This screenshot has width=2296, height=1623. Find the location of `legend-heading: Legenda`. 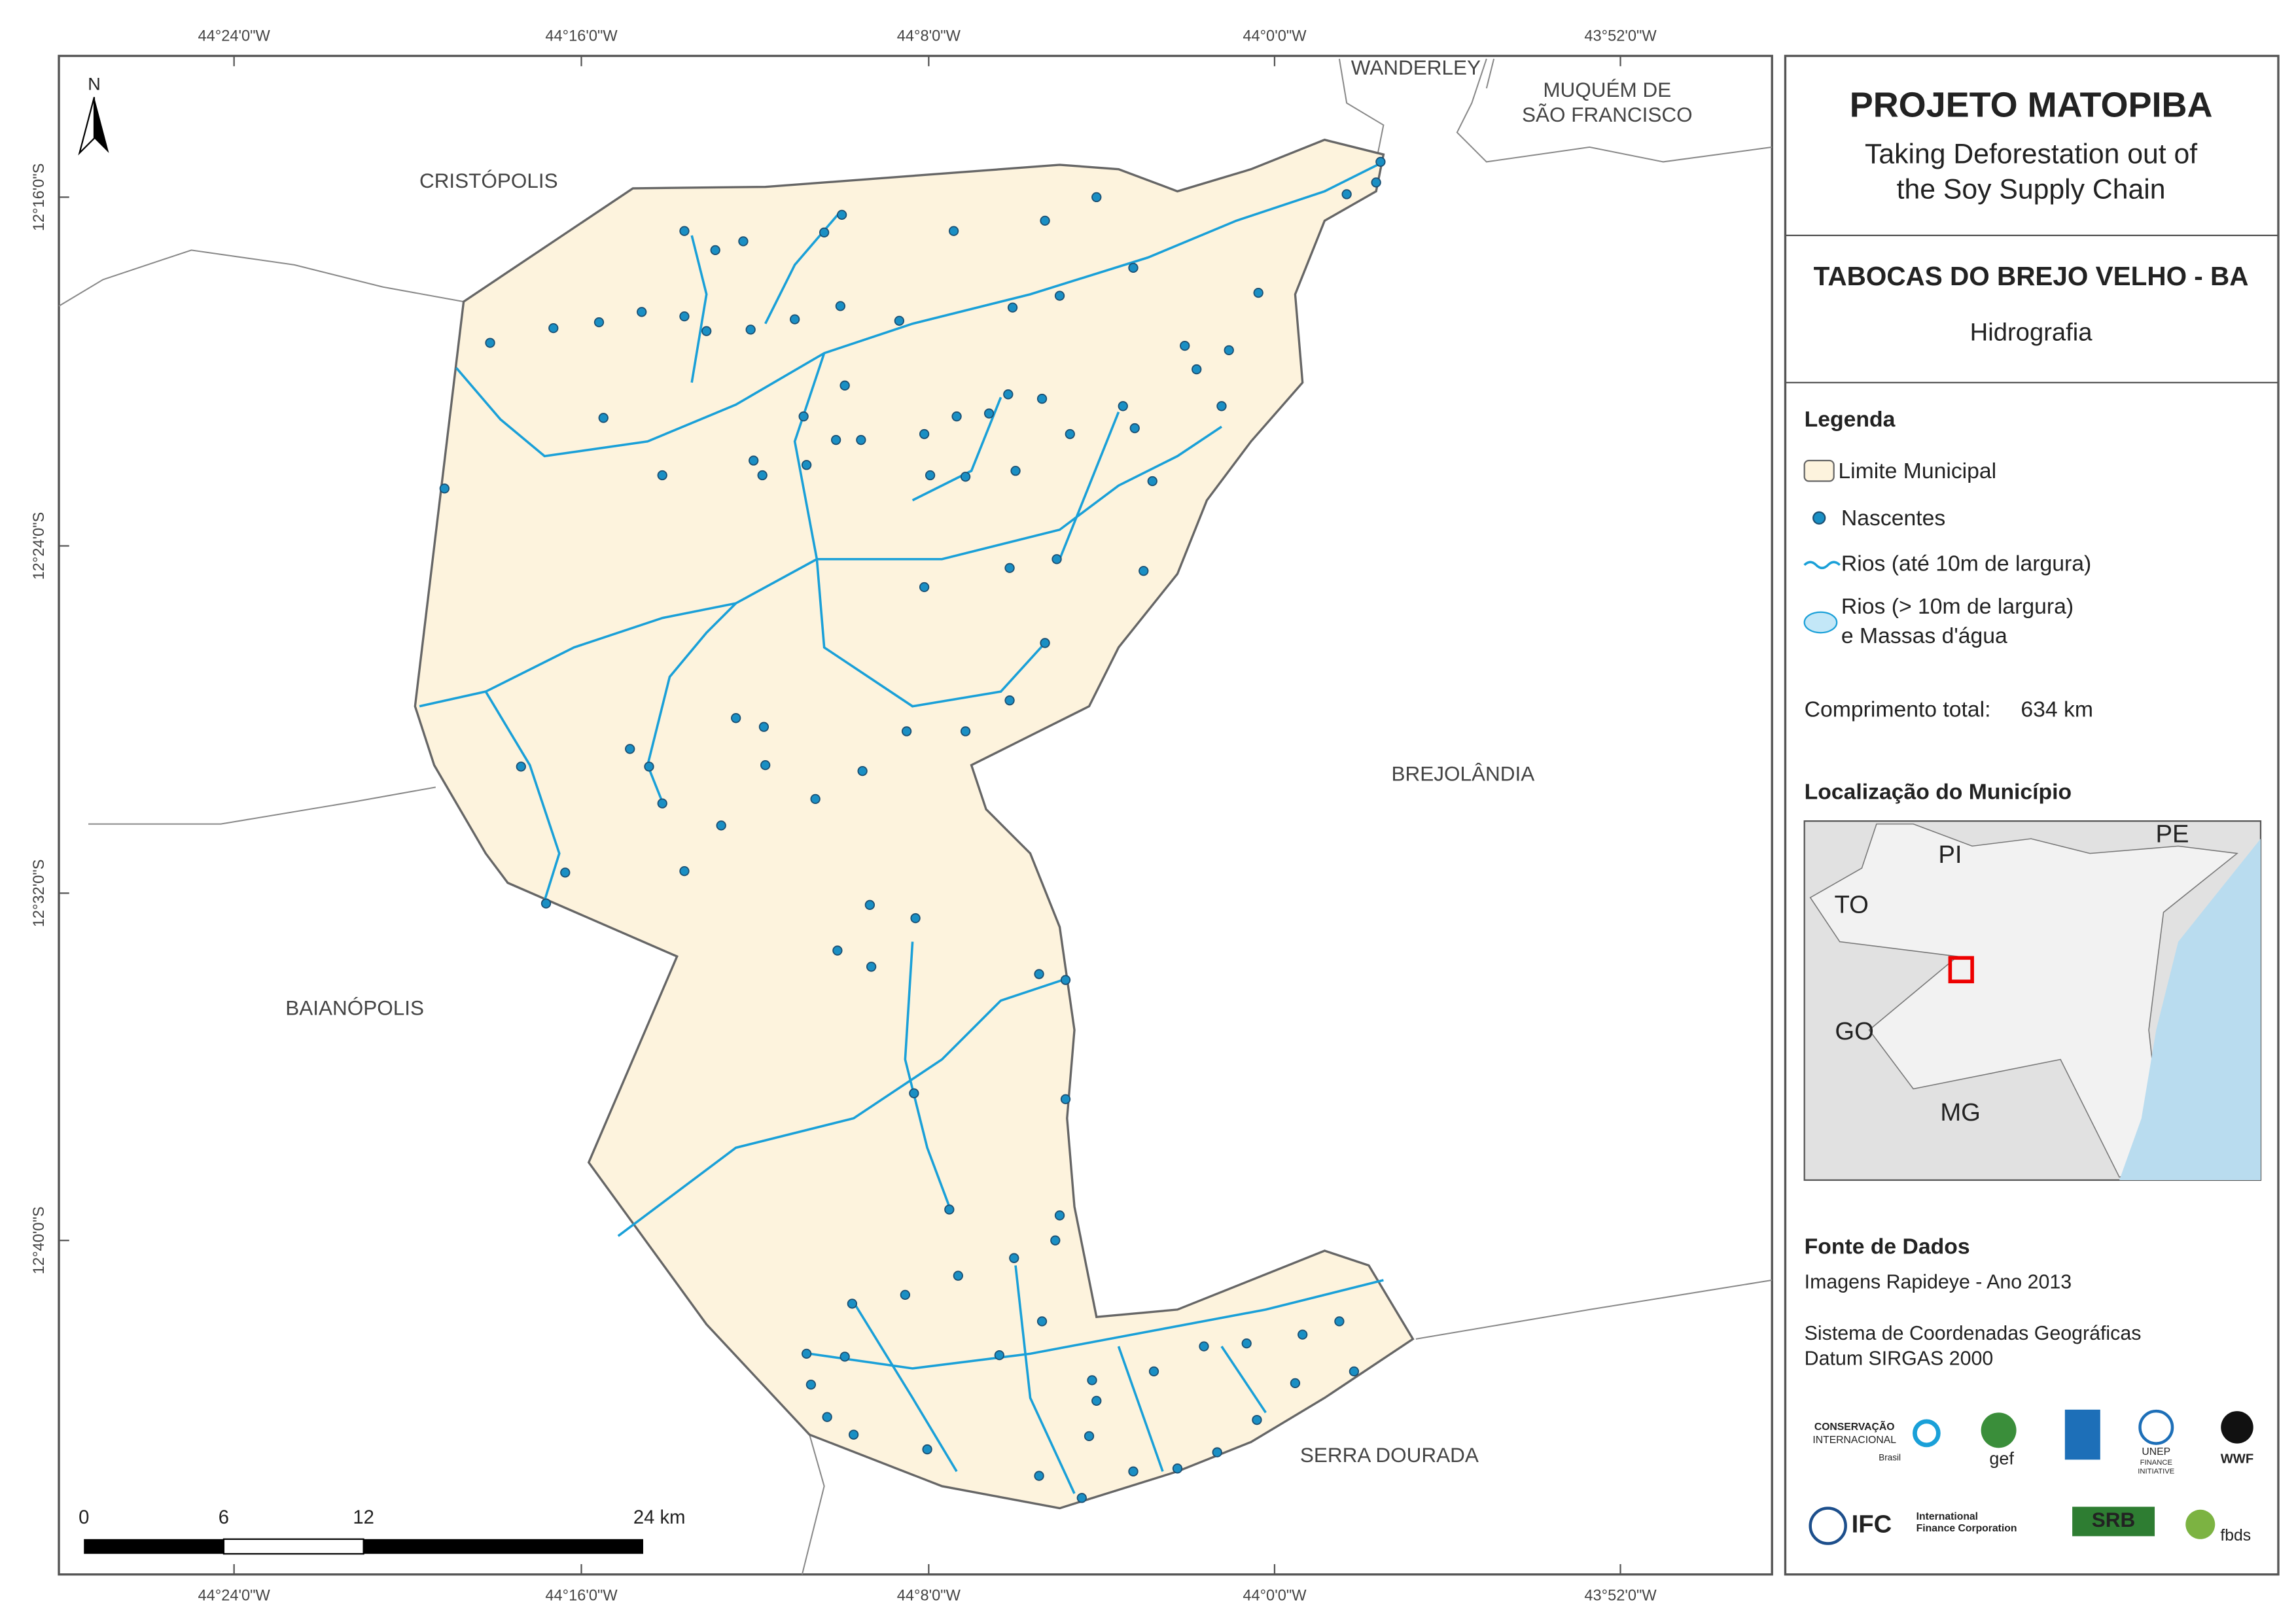

legend-heading: Legenda is located at coordinates (1850, 420).